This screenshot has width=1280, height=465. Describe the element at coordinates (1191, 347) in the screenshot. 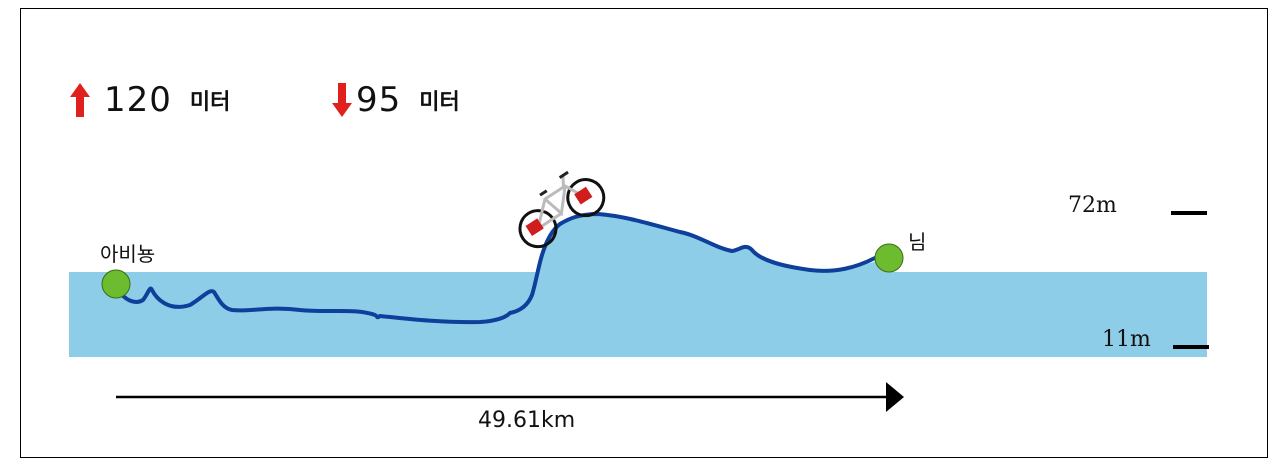

I see `min-elevation-tick` at that location.